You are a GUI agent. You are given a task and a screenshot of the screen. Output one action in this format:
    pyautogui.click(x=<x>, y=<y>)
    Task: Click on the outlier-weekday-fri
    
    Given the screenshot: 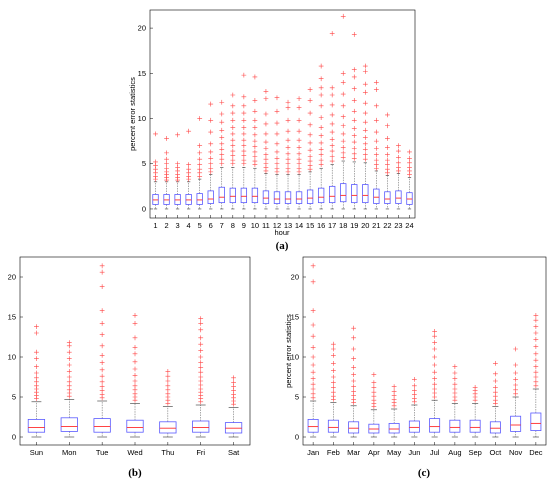 What is the action you would take?
    pyautogui.click(x=201, y=367)
    